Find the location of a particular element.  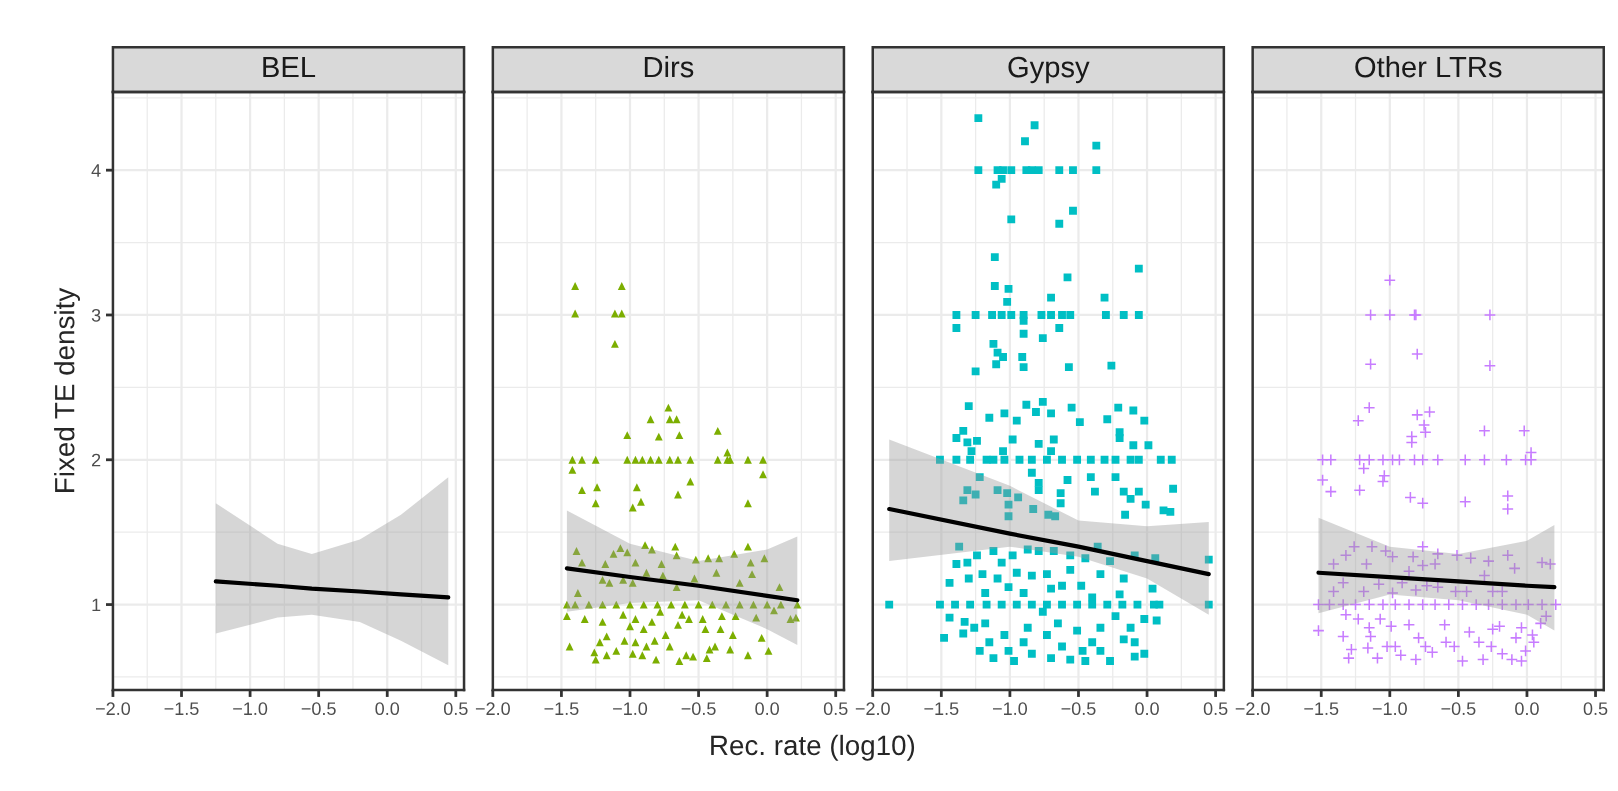

y-axis-title: Fixed TE density is located at coordinates (67, 389).